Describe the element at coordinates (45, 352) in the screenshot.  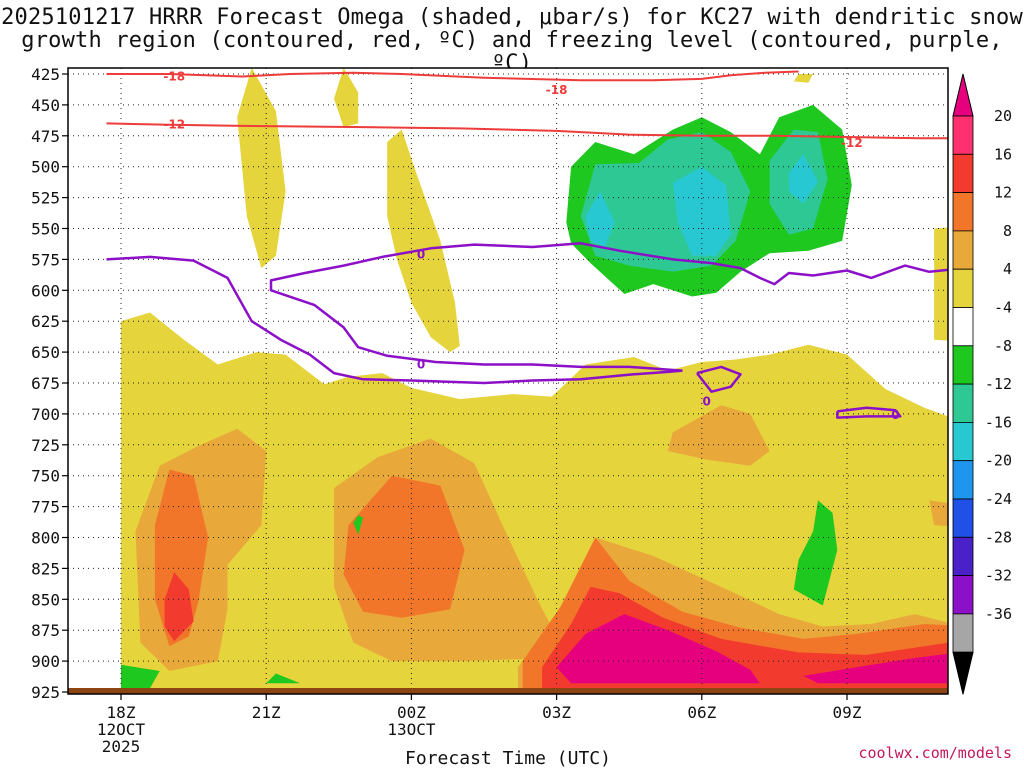
I see `y-tick-label: 650` at that location.